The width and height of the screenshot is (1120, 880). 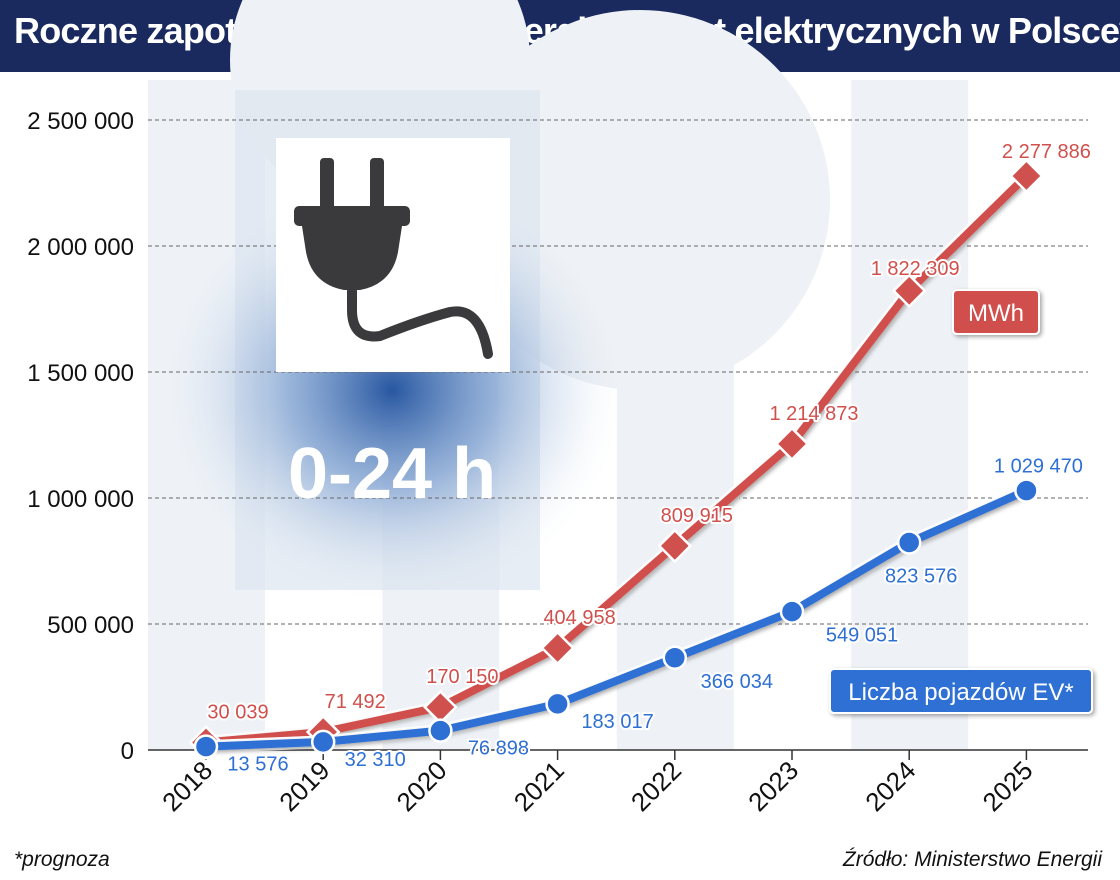 I want to click on data-label-mwh: 30 039, so click(x=237, y=712).